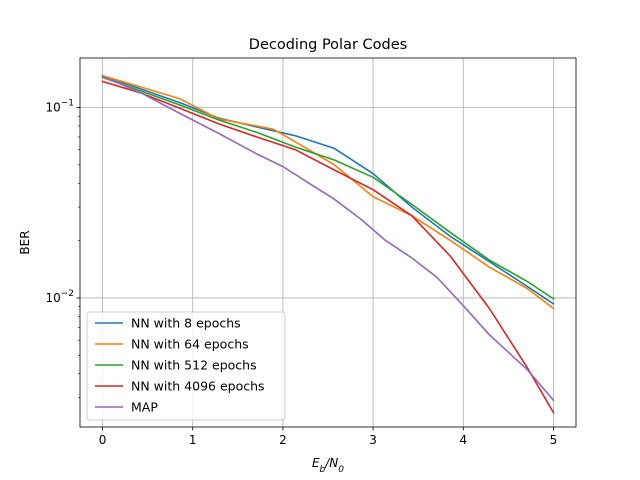 Image resolution: width=640 pixels, height=480 pixels. What do you see at coordinates (341, 470) in the screenshot?
I see `x-axis-title-subscript-0: 0` at bounding box center [341, 470].